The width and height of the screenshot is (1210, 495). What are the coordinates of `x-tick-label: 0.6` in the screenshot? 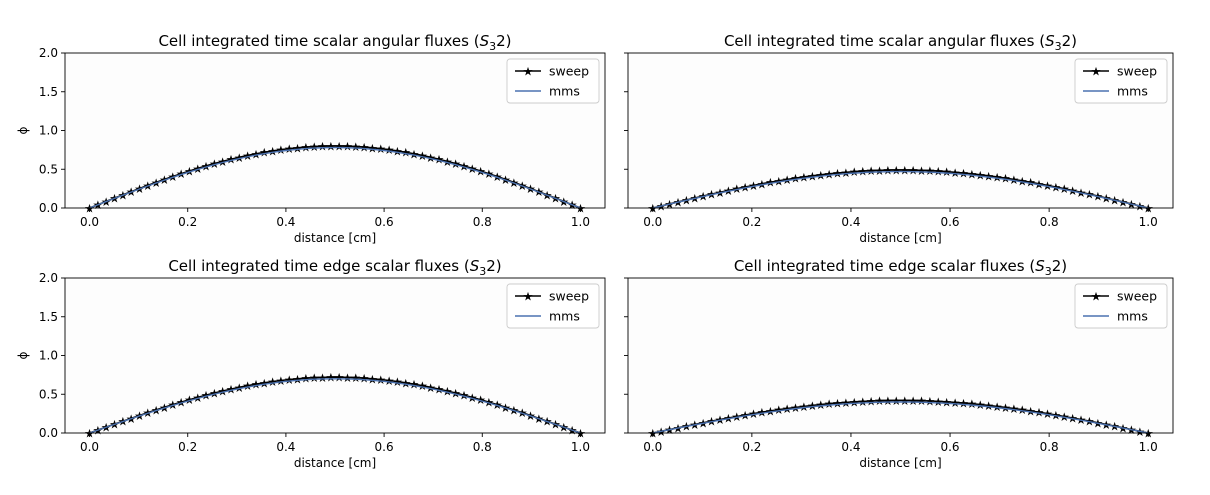 It's located at (949, 447).